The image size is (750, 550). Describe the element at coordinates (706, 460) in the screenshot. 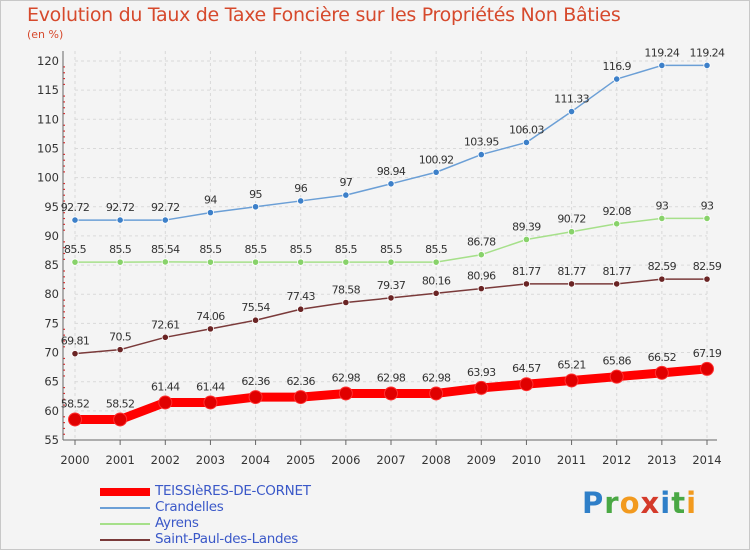

I see `x-tick-label: 2014` at that location.